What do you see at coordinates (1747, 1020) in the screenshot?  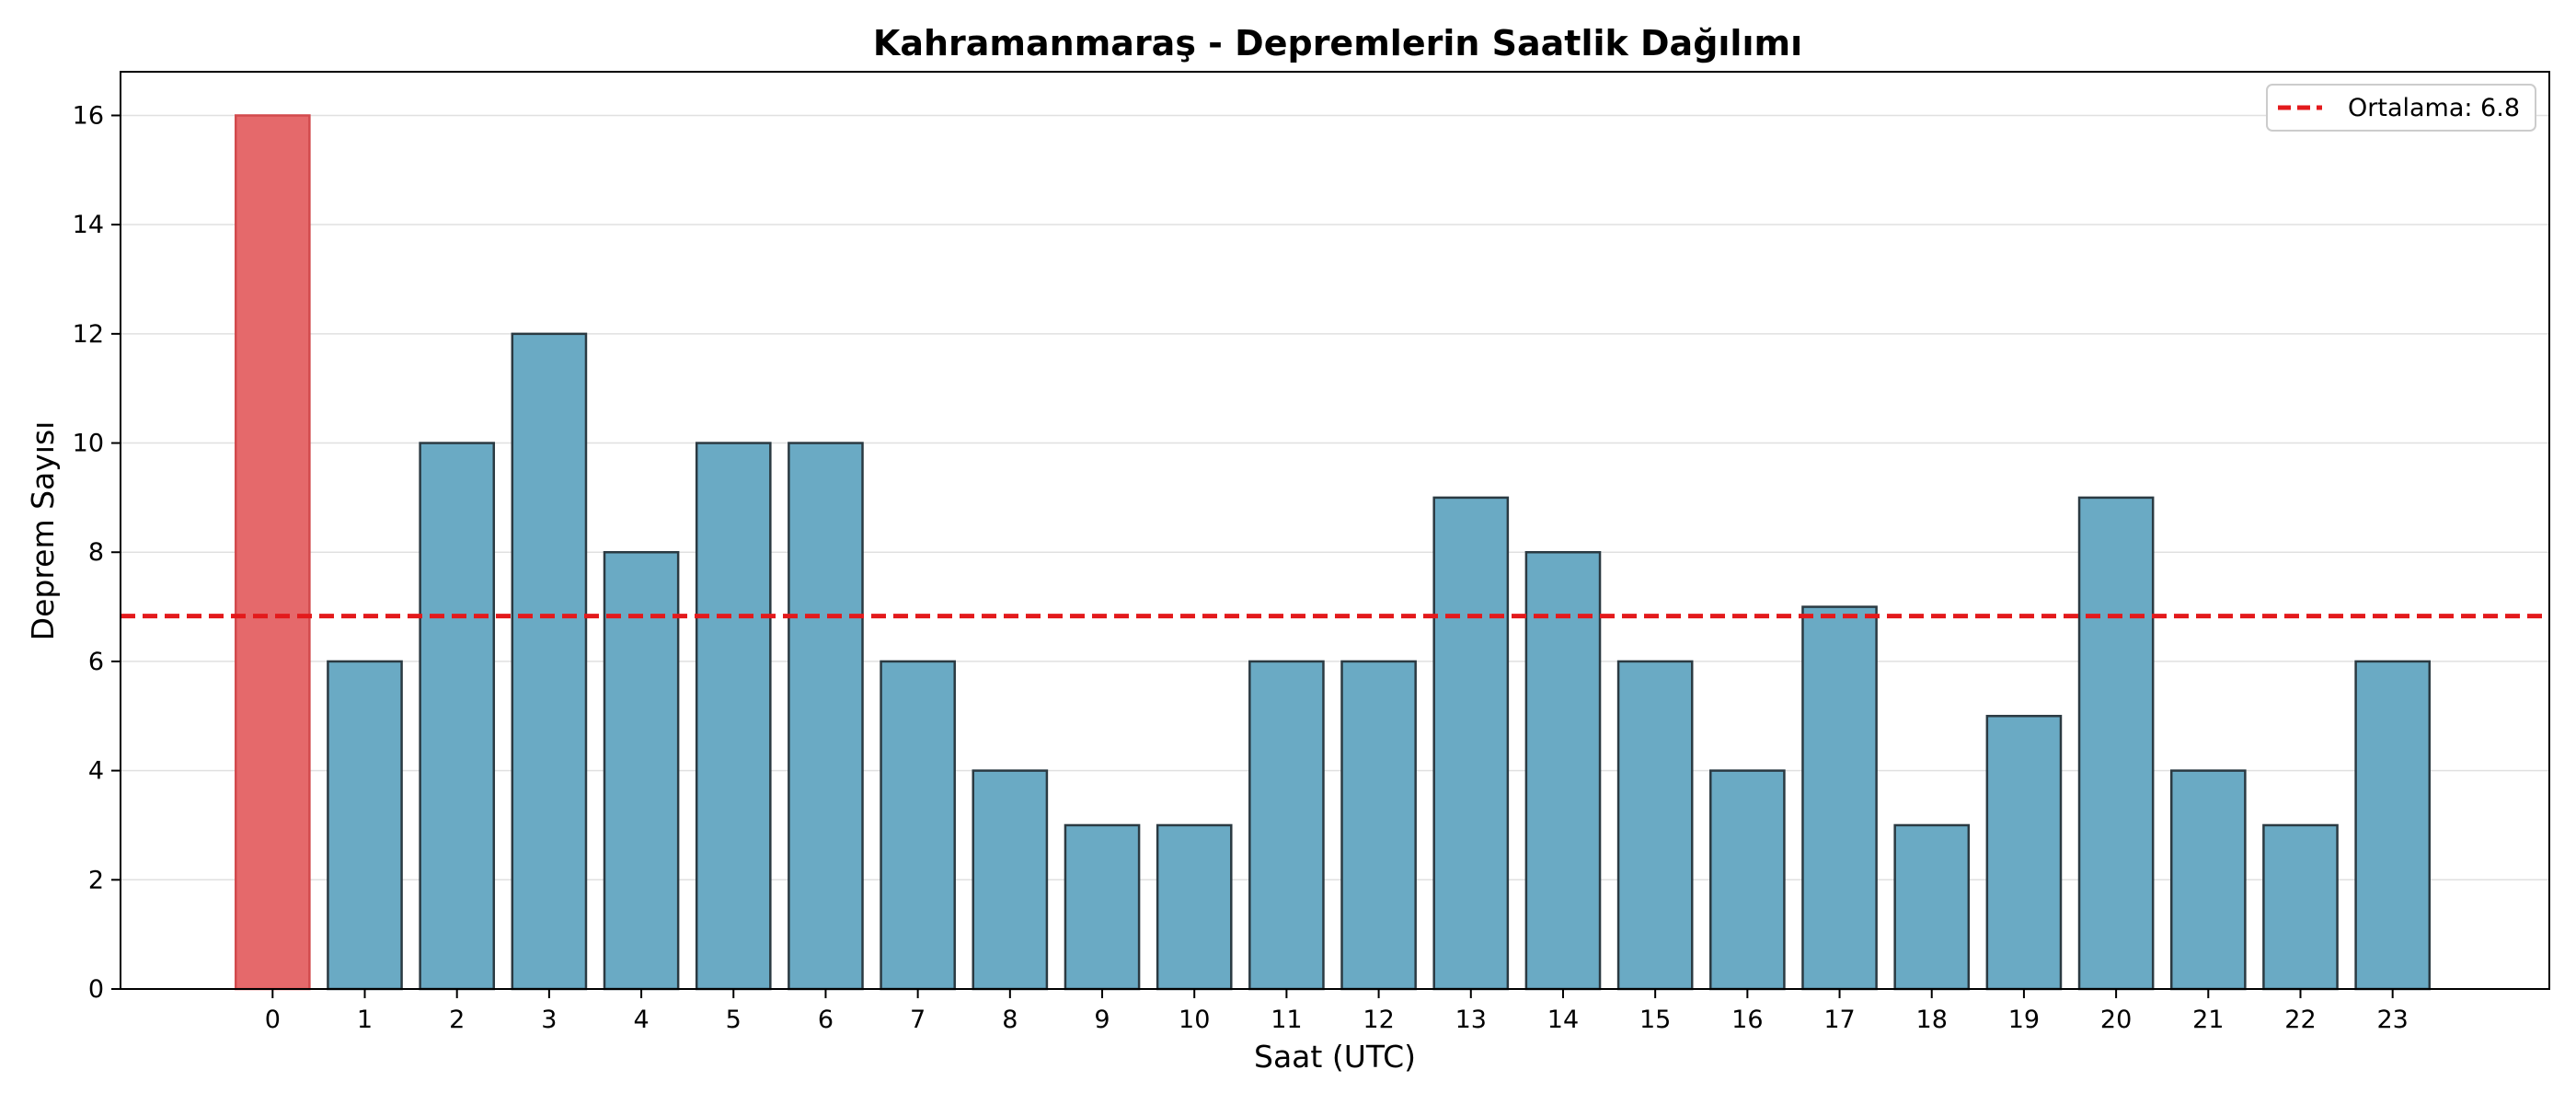 I see `x-tick-label: 16` at bounding box center [1747, 1020].